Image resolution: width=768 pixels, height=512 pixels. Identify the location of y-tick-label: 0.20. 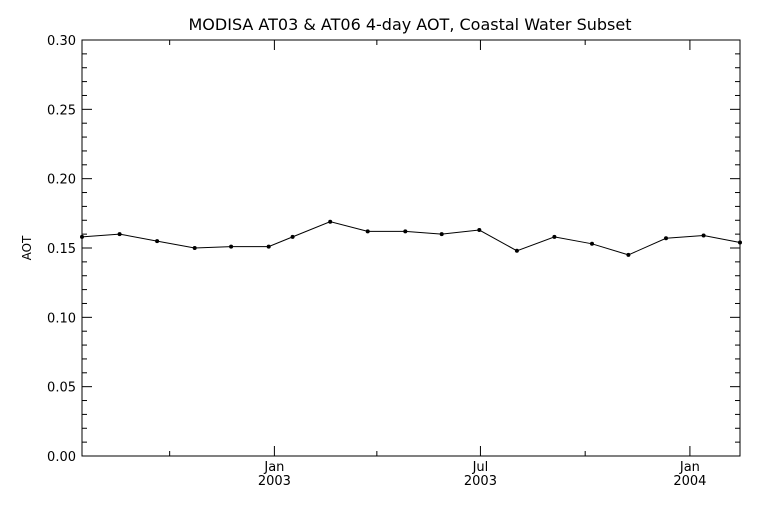
(61, 180).